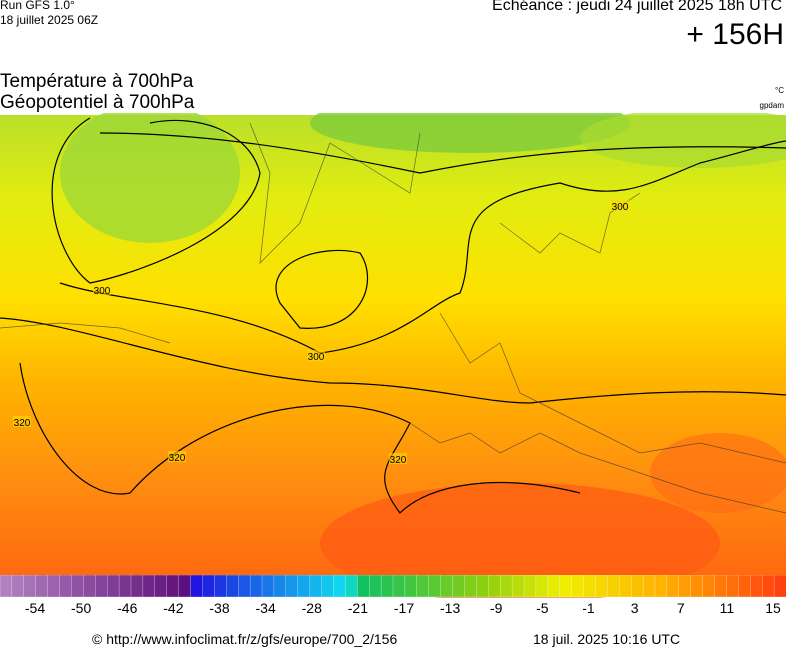  Describe the element at coordinates (450, 608) in the screenshot. I see `colorbar-tick-label: -13` at that location.